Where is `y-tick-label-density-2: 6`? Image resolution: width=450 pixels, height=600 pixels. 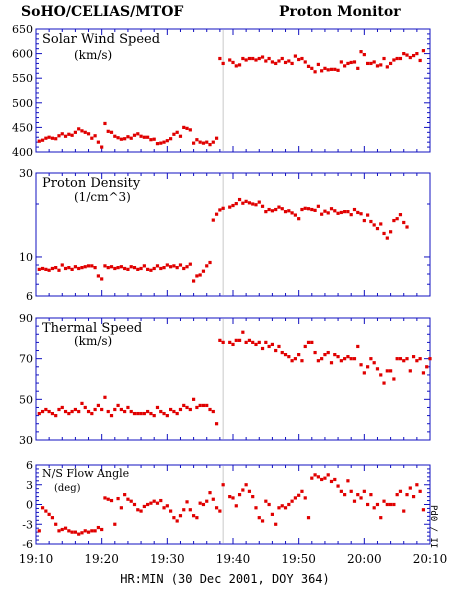 y-tick-label-density-2: 6 is located at coordinates (29, 296).